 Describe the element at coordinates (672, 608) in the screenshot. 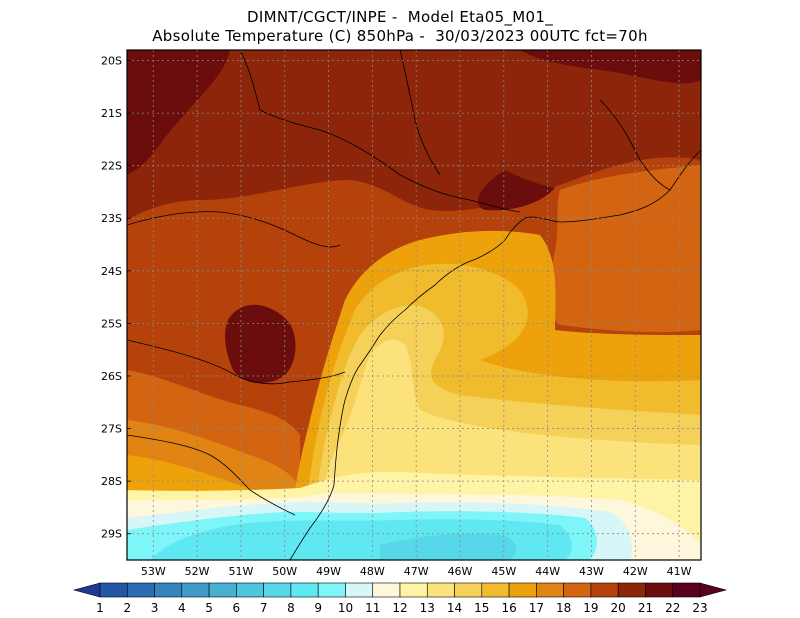

I see `colorbar-tick-label: 22` at that location.